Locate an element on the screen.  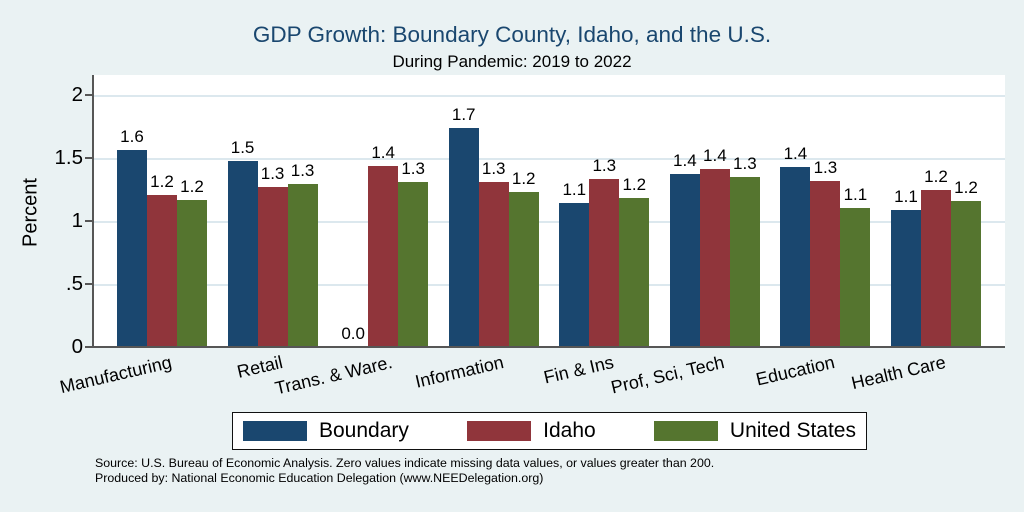
x-axis-label: Health Care is located at coordinates (898, 373).